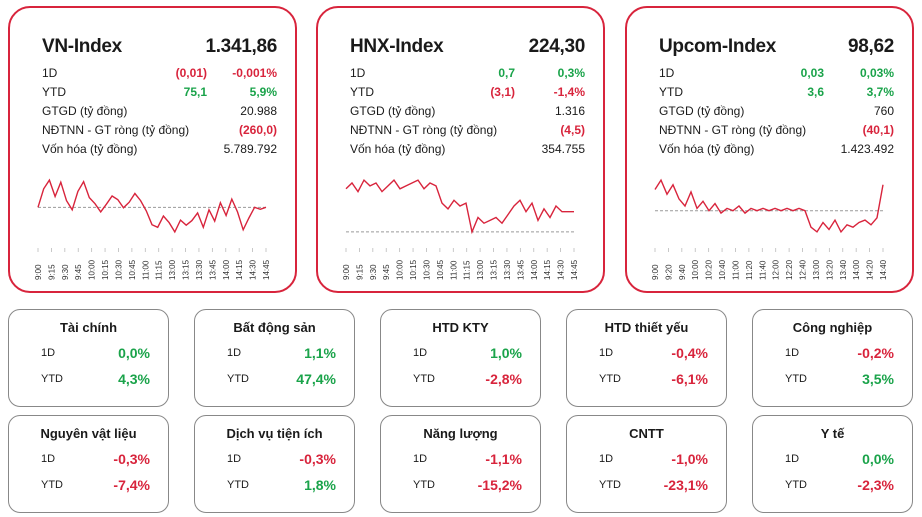 The image size is (922, 517). Describe the element at coordinates (159, 151) in the screenshot. I see `row-vonhoa: Vốn hóa (tỷ đồng) 5.789.792` at that location.